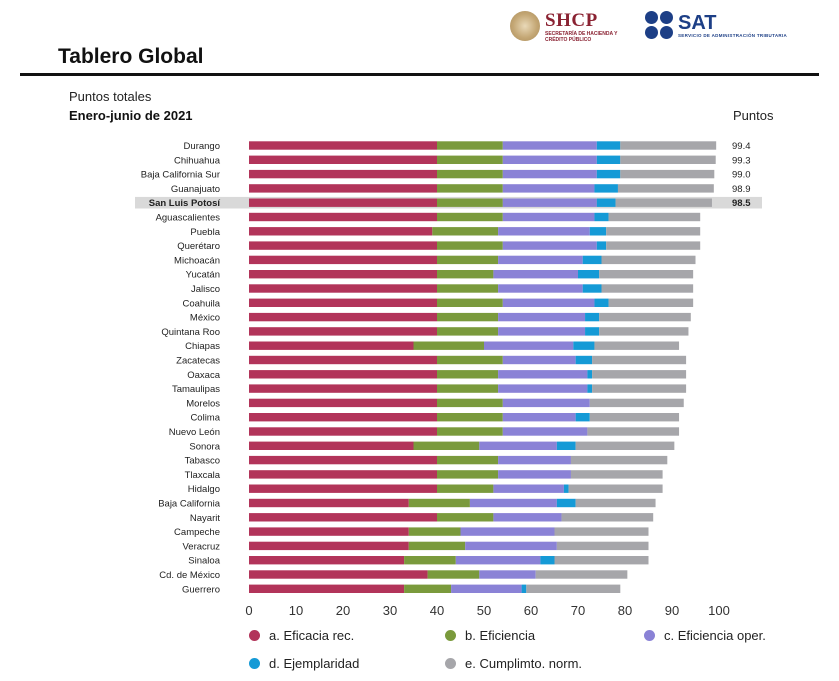  Describe the element at coordinates (203, 475) in the screenshot. I see `category-label: Tlaxcala` at that location.